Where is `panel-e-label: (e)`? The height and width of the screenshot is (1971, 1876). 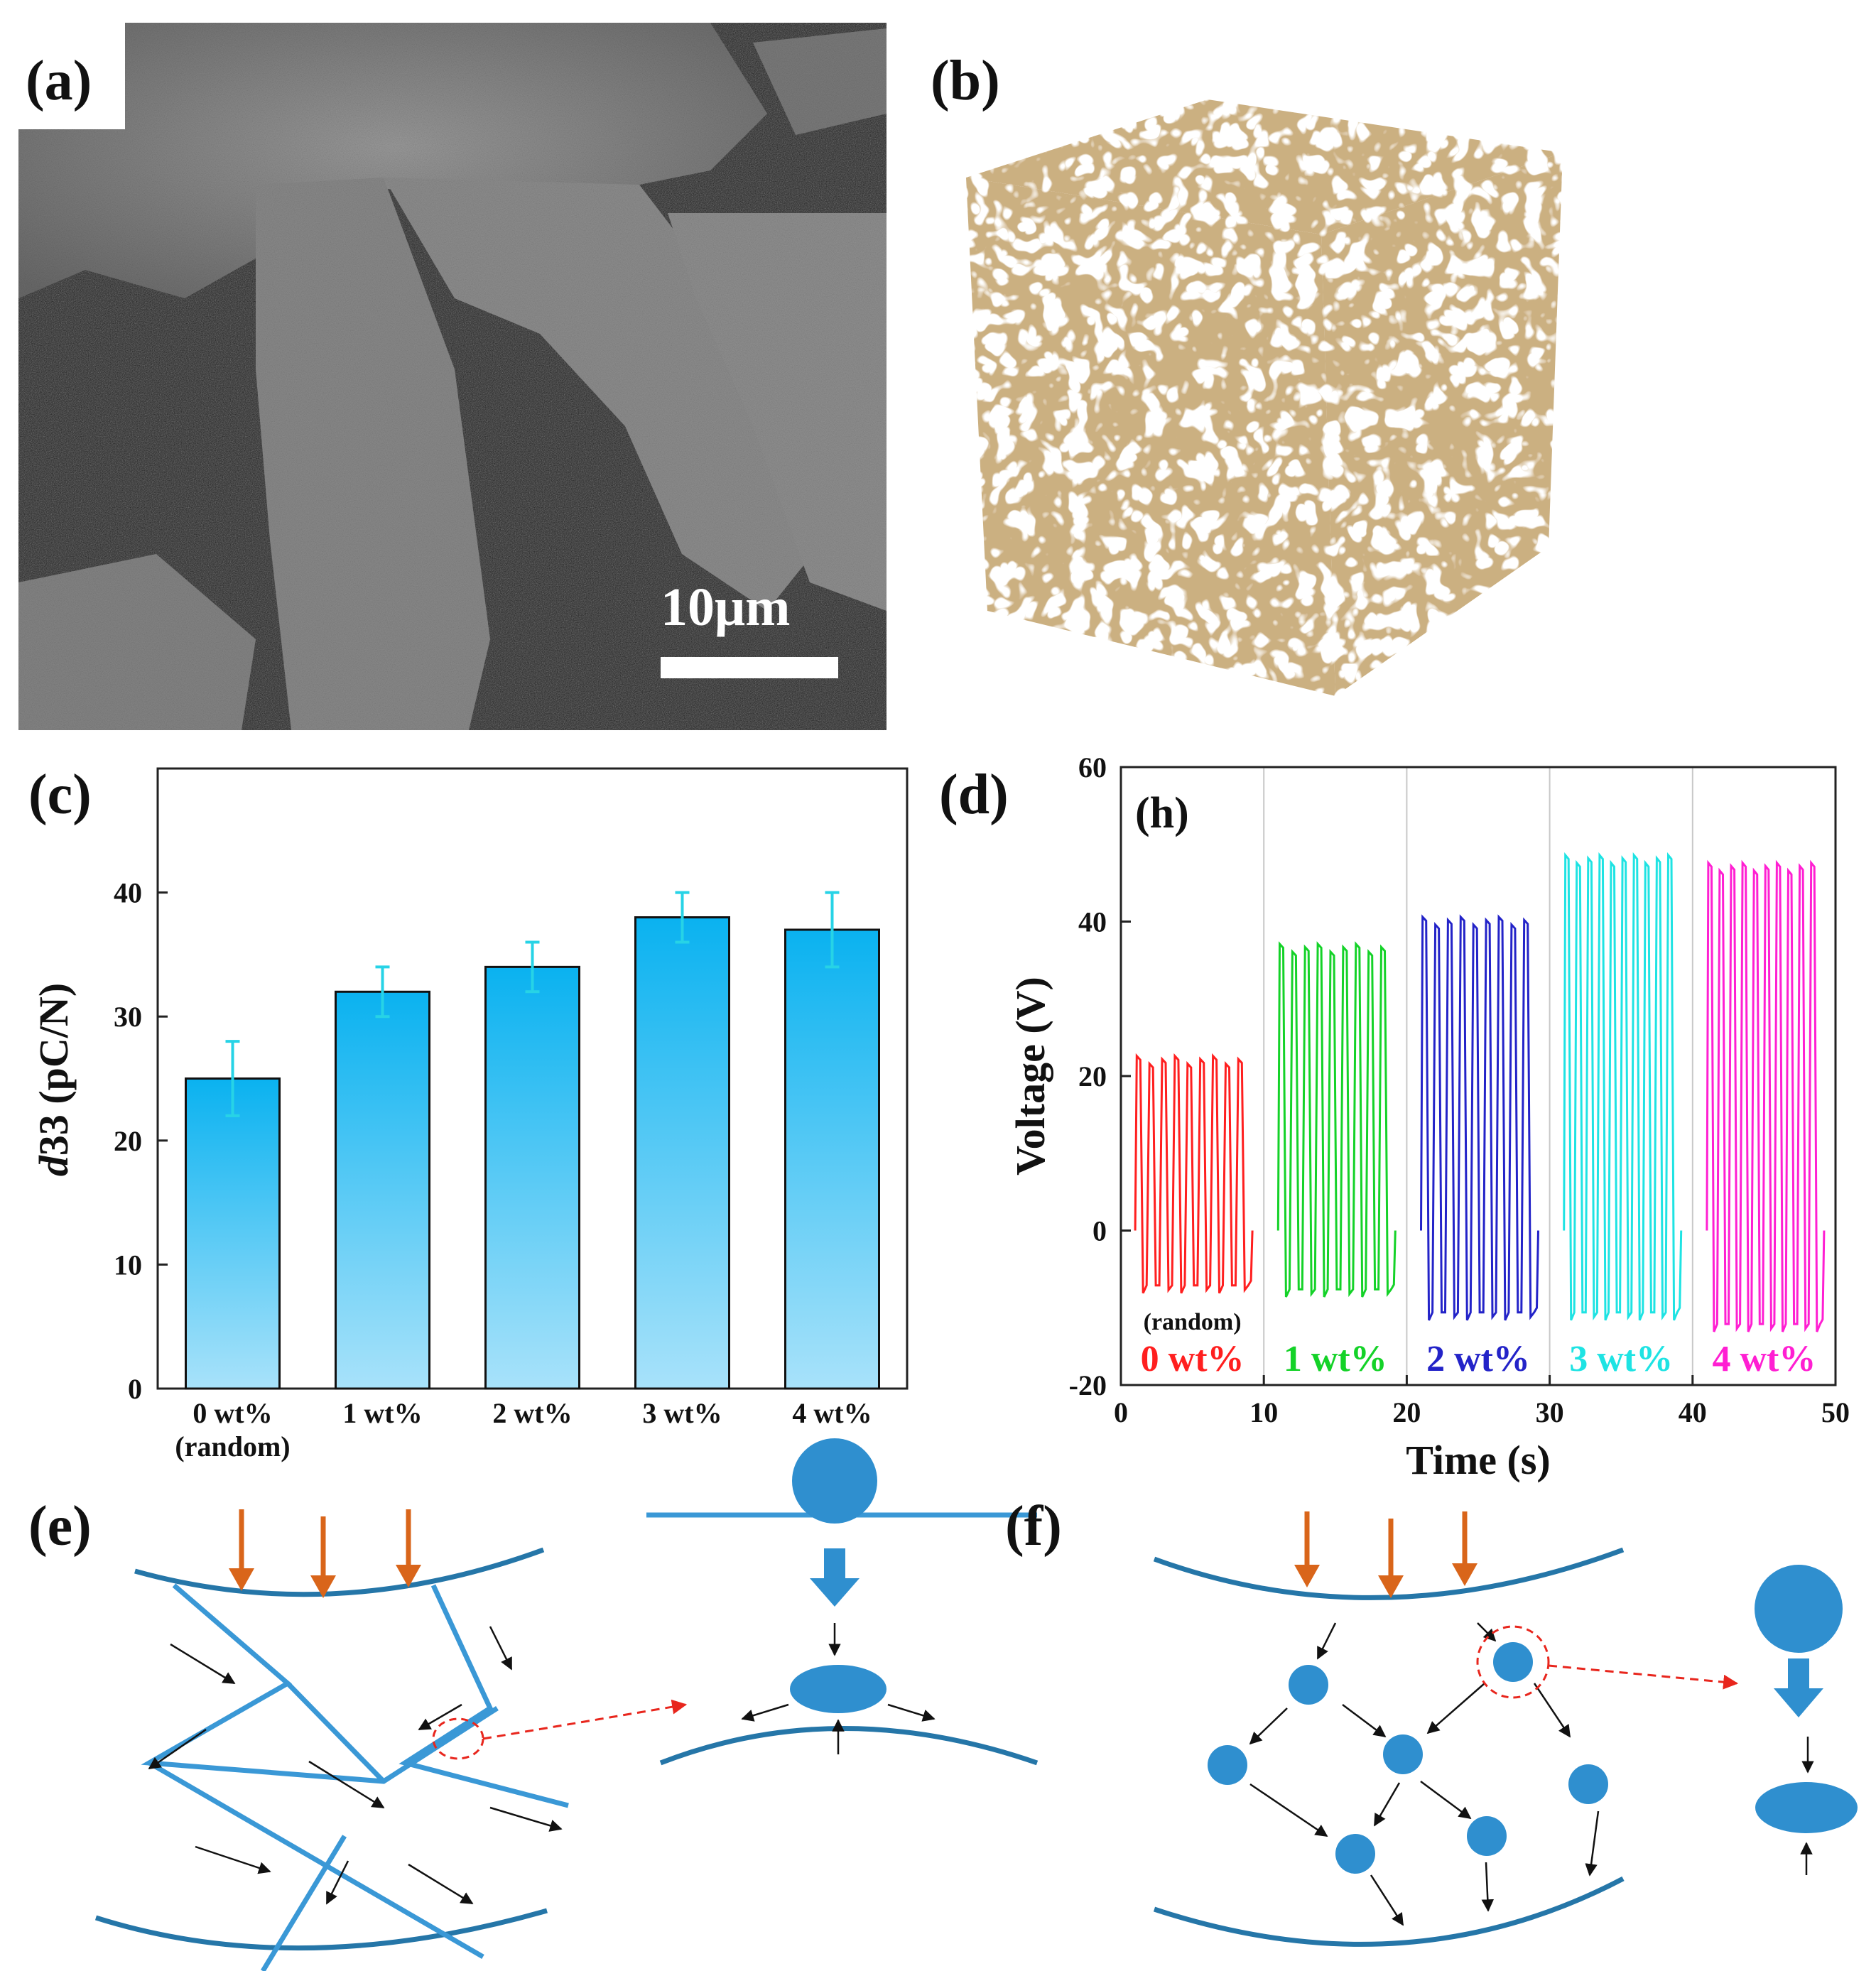 panel-e-label: (e) is located at coordinates (60, 1526).